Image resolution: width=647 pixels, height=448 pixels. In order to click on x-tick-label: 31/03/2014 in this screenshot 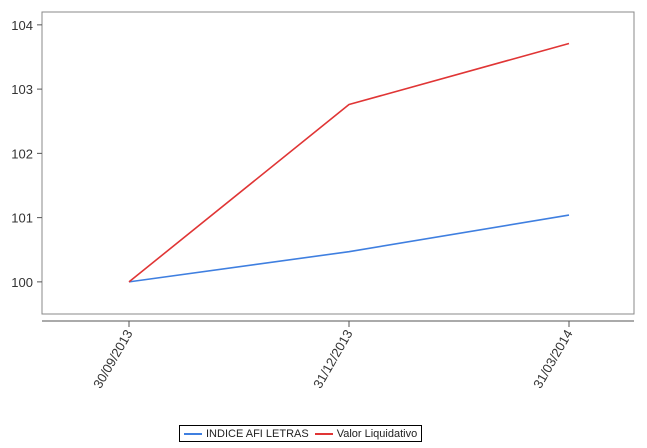, I will do `click(553, 359)`.